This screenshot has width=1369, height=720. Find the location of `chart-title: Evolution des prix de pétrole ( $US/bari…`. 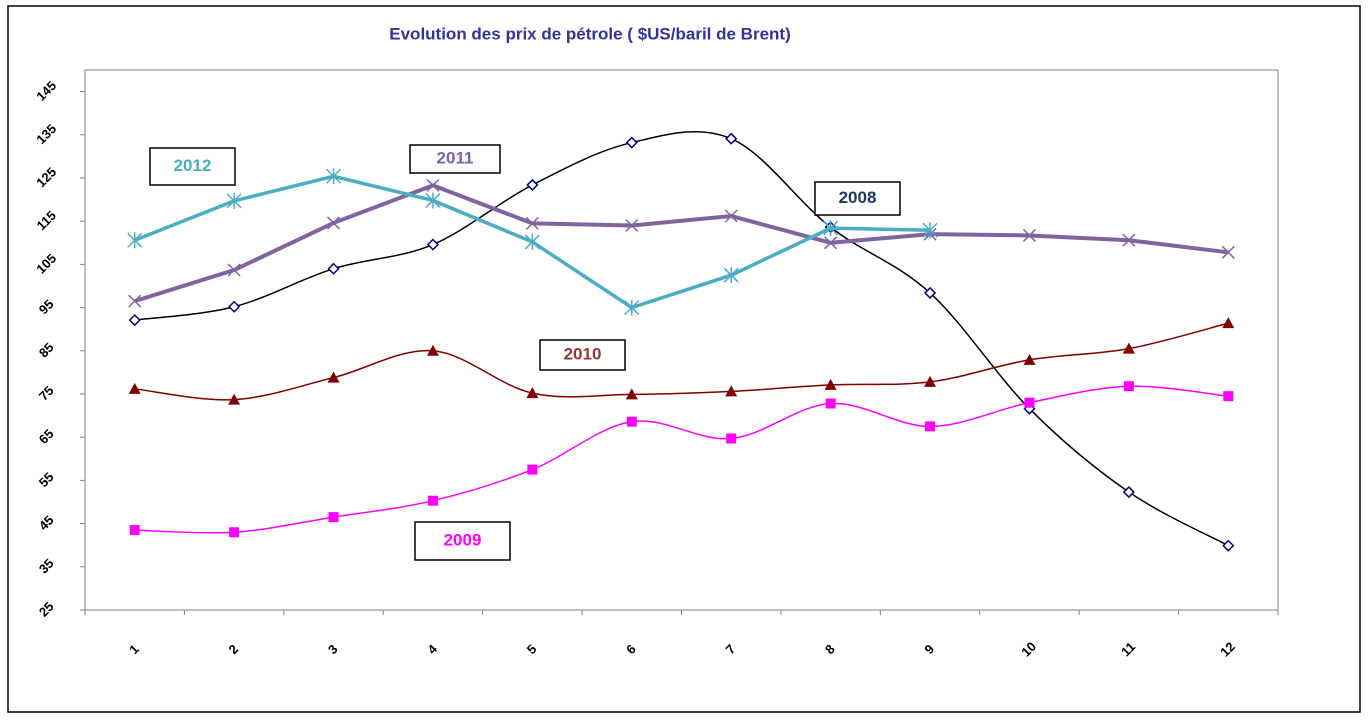

chart-title: Evolution des prix de pétrole ( $US/bari… is located at coordinates (589, 33).